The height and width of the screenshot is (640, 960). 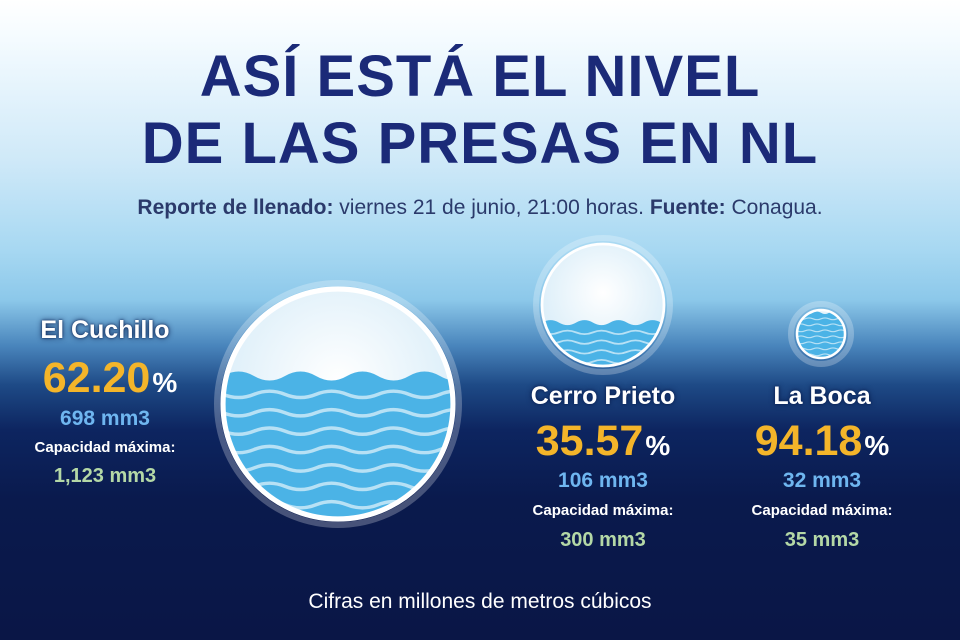 I want to click on dam-capacity-label-la-boca: Capacidad máxima:, so click(x=822, y=510).